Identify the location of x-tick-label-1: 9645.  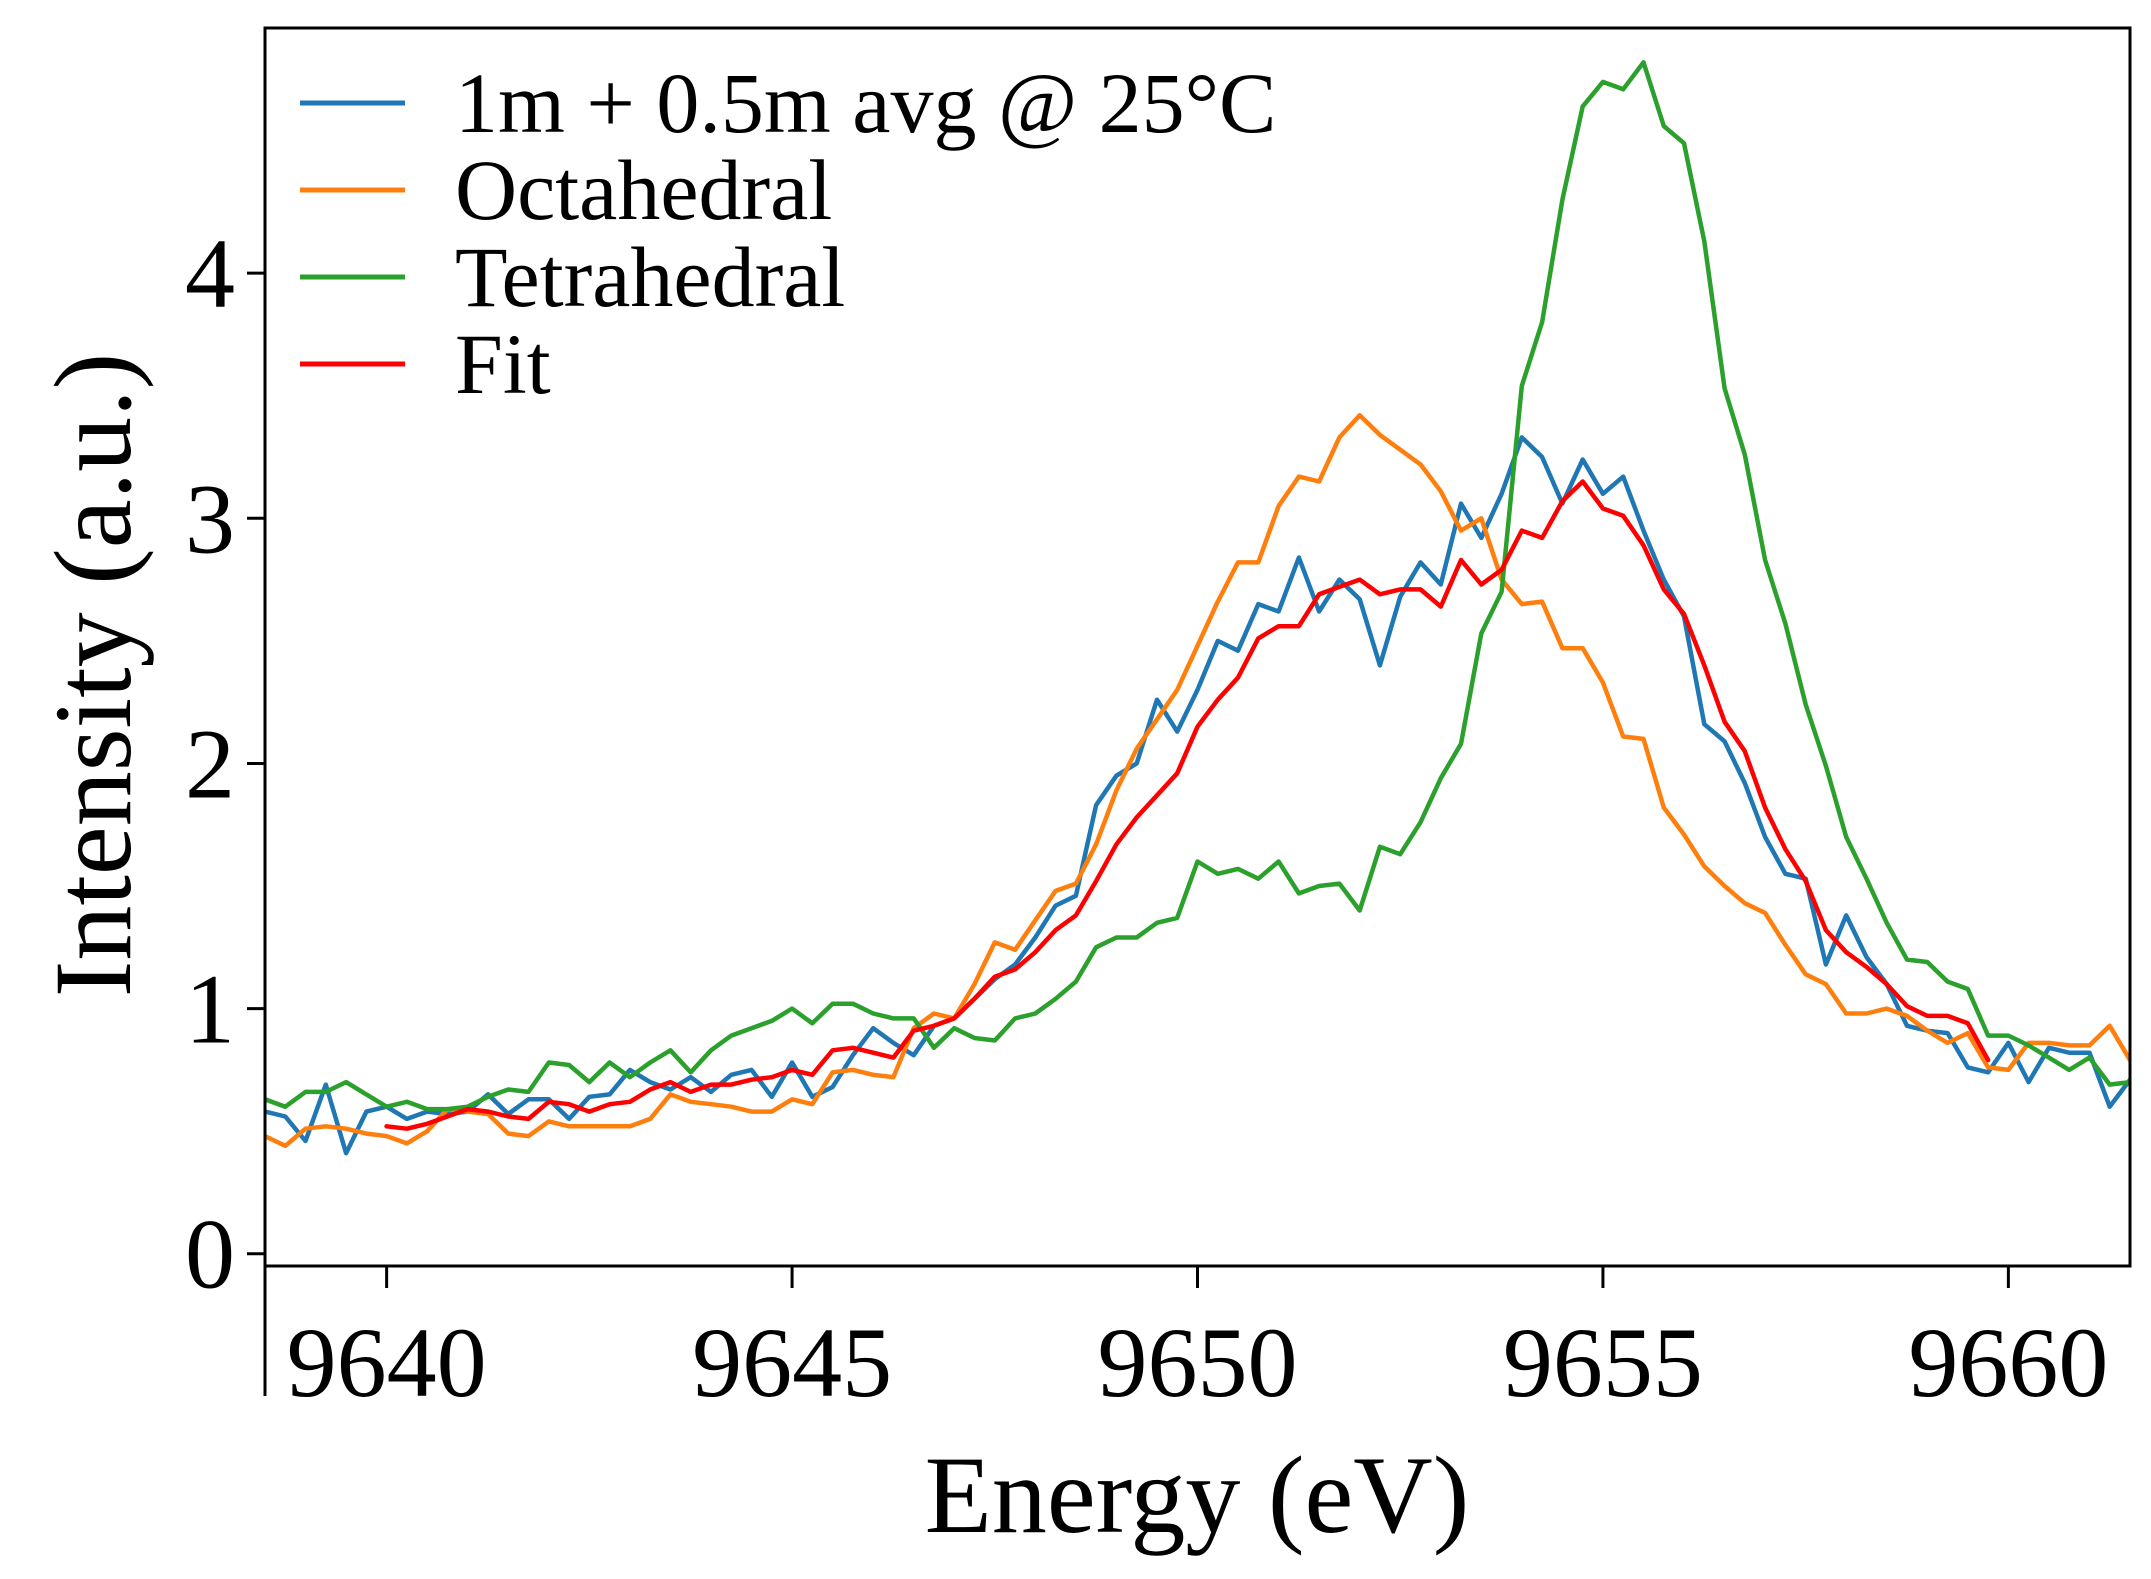
(792, 1362).